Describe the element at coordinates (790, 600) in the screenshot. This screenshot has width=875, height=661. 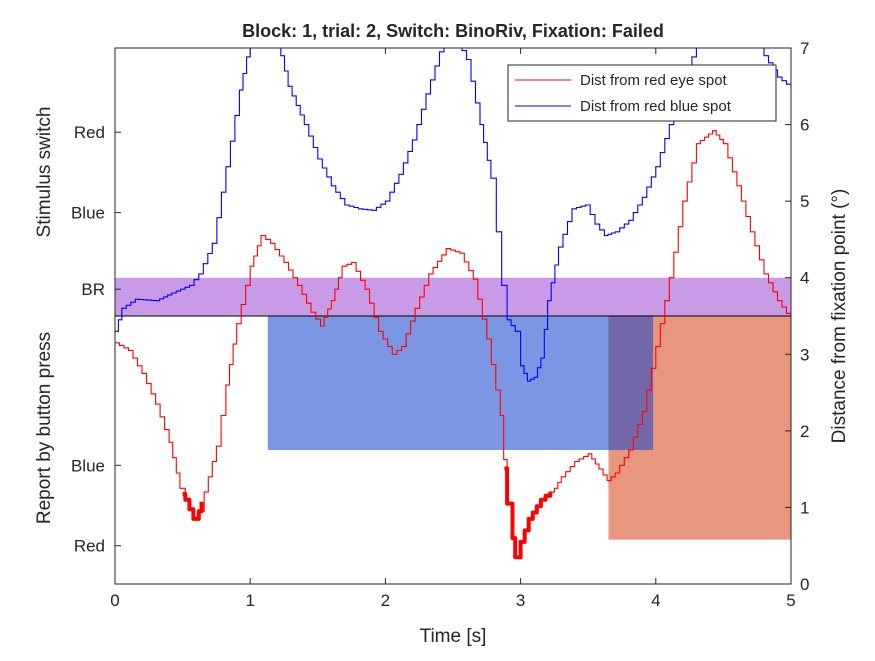
I see `x-tick-label: 5` at that location.